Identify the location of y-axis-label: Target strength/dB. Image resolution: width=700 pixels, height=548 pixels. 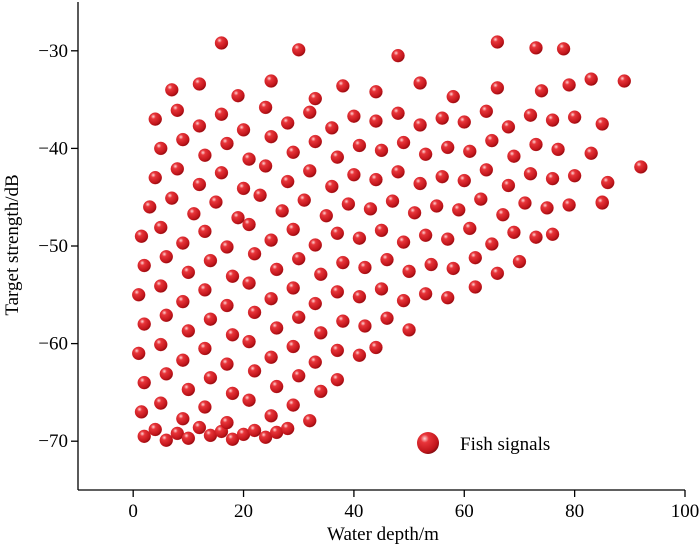
(12, 244).